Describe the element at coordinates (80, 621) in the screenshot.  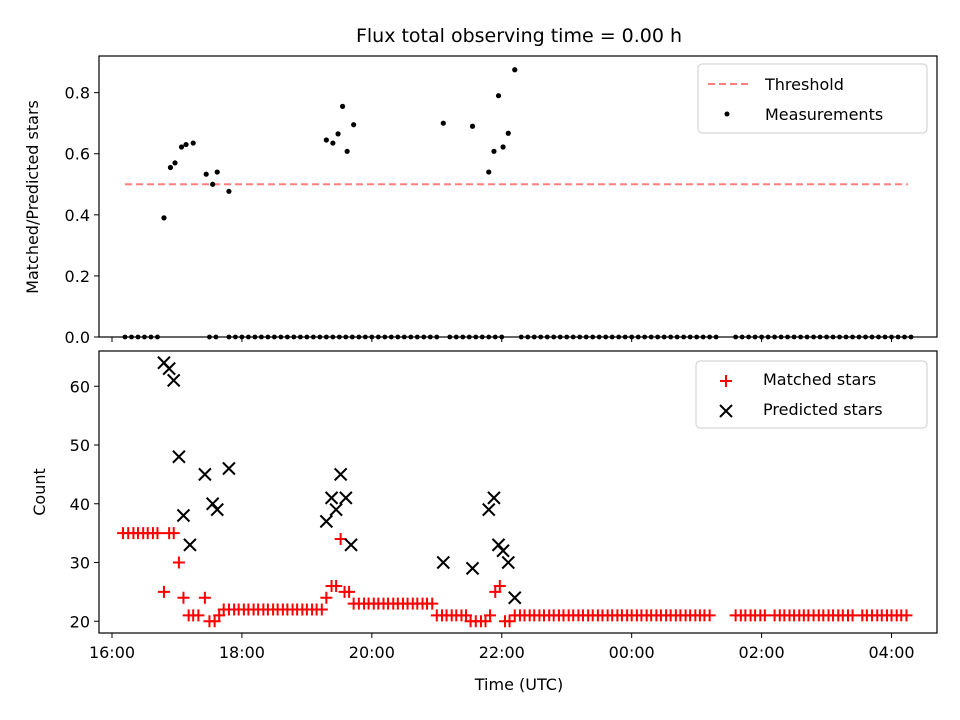
I see `bottom-y-tick-label: 20` at that location.